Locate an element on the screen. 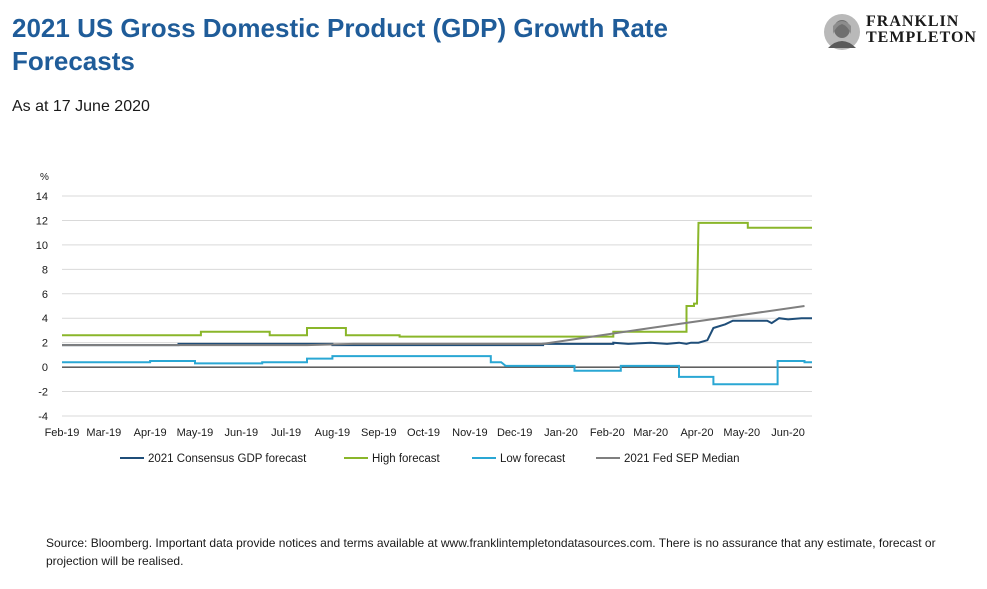 The height and width of the screenshot is (589, 987). y-tick-label: 10 is located at coordinates (42, 246).